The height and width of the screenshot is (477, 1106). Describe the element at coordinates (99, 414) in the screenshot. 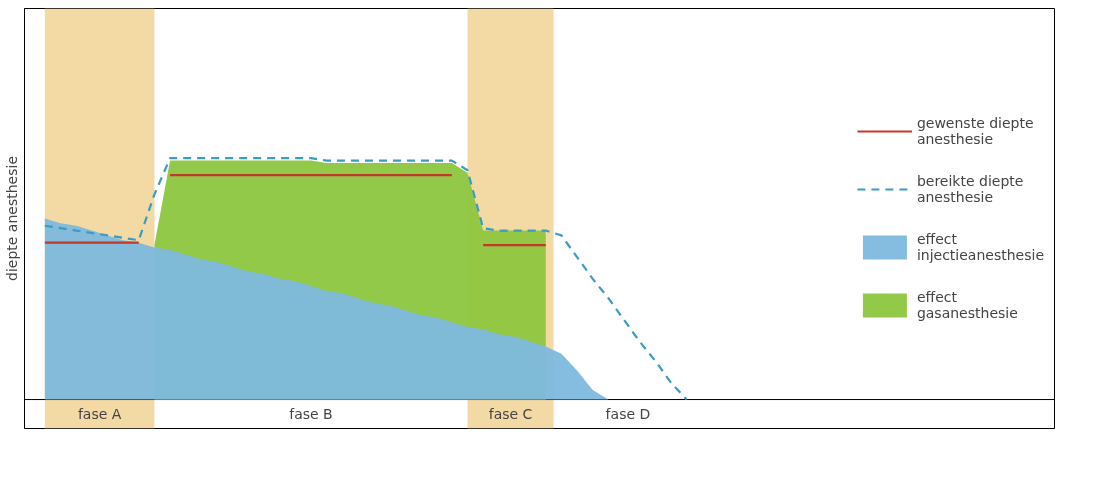

I see `text: fase A` at that location.